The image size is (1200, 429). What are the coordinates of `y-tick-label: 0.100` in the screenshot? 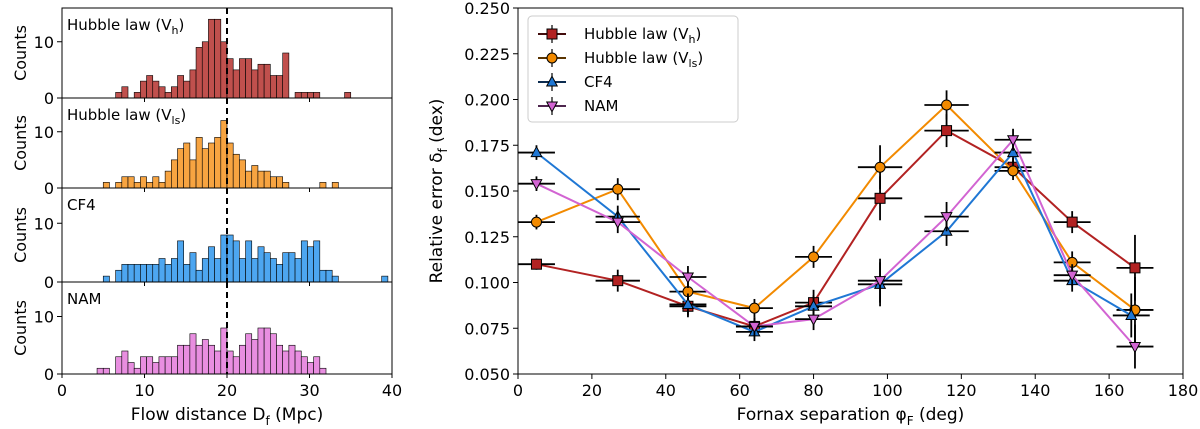 It's located at (487, 283).